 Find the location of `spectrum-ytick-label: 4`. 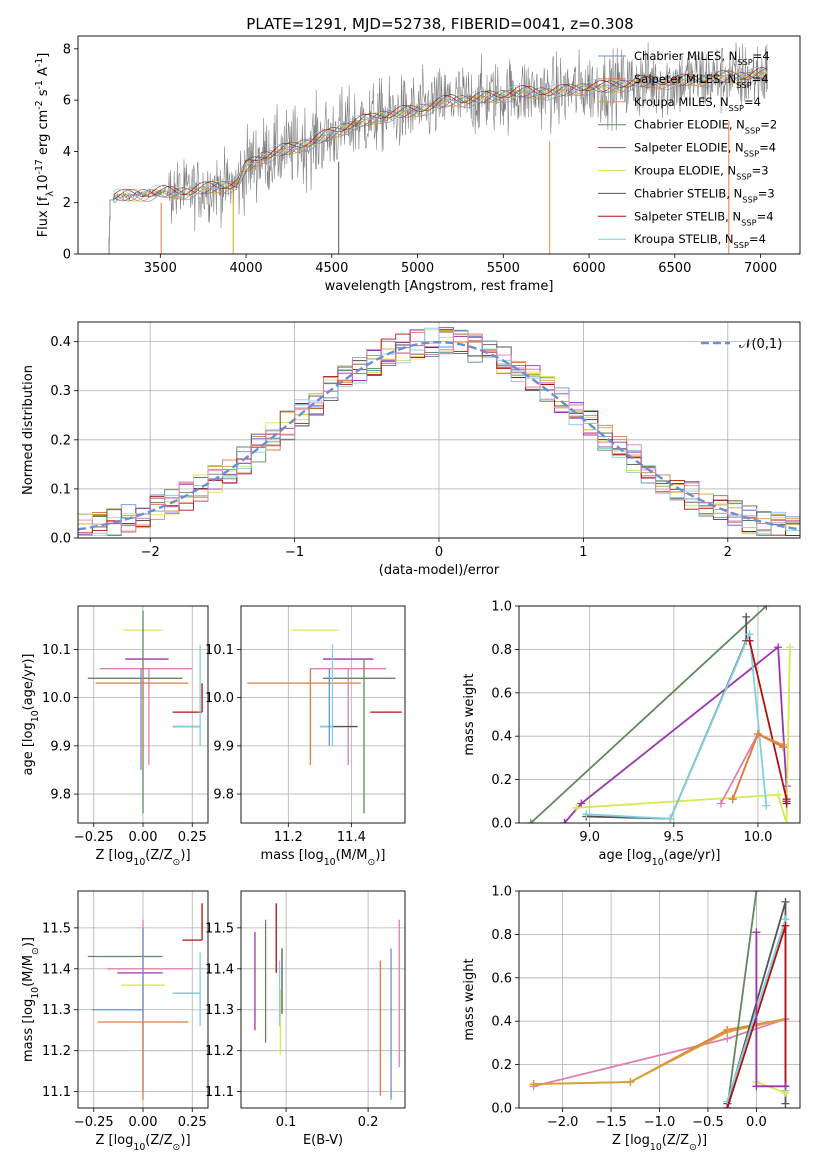

spectrum-ytick-label: 4 is located at coordinates (67, 152).